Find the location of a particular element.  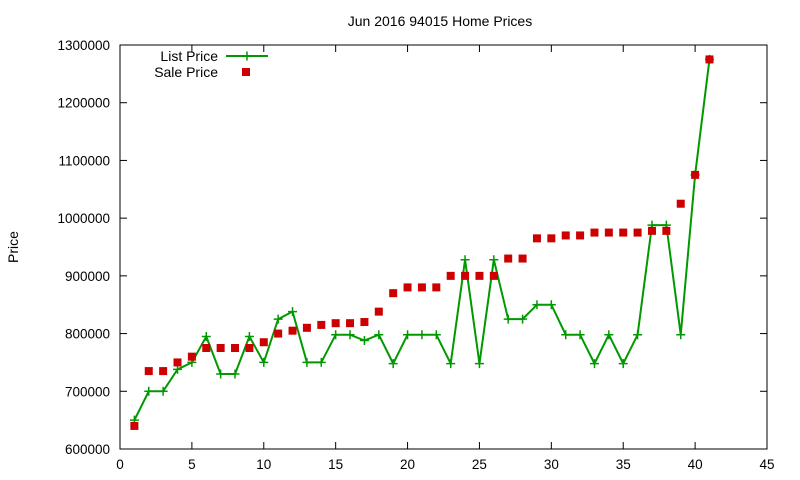

x-tick-label: 15 is located at coordinates (335, 464).